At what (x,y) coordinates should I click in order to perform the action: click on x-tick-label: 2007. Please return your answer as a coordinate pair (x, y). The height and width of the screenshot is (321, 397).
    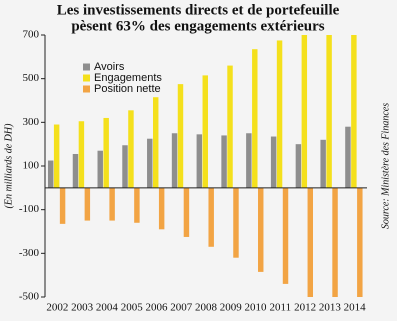
    Looking at the image, I should click on (181, 308).